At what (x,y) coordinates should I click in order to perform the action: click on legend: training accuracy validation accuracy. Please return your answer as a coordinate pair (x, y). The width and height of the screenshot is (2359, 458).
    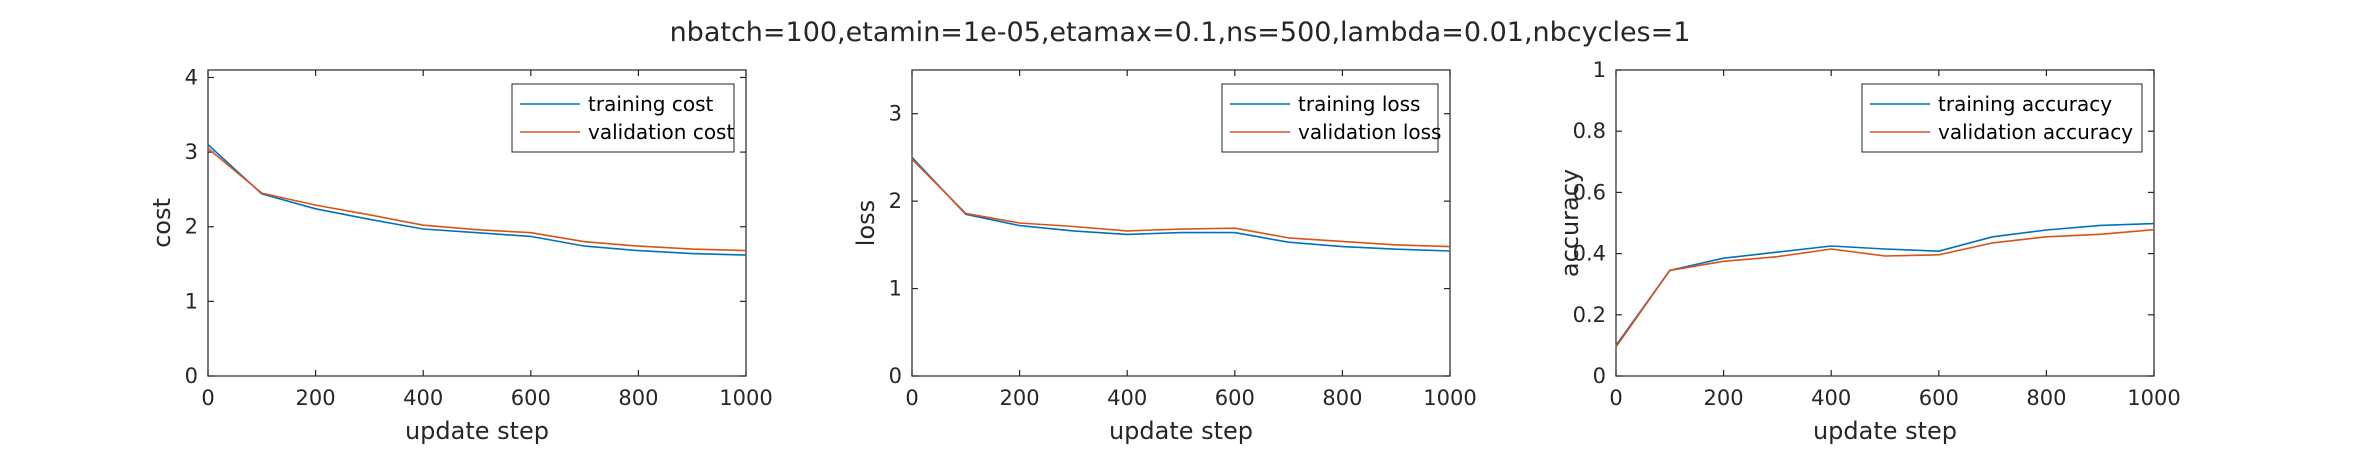
    Looking at the image, I should click on (2002, 118).